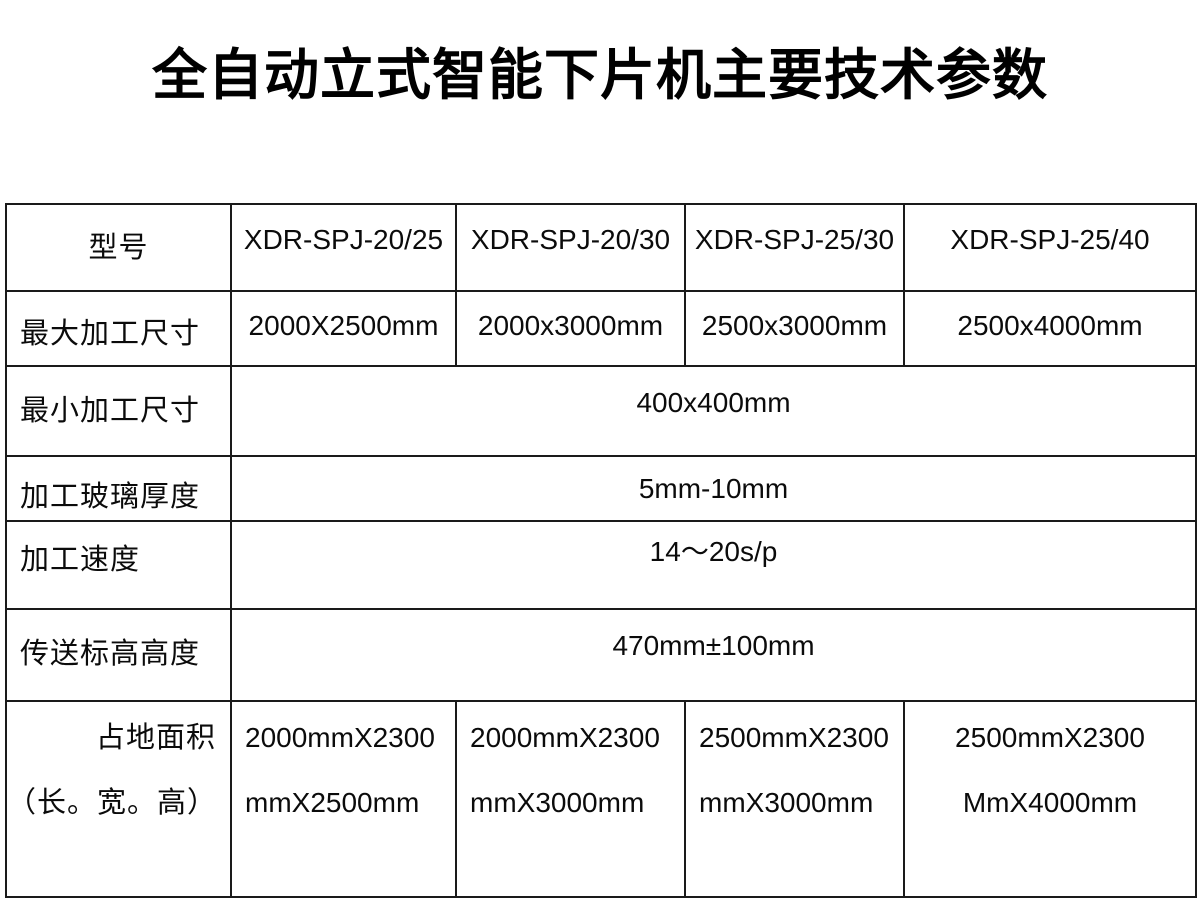 Image resolution: width=1200 pixels, height=902 pixels. Describe the element at coordinates (565, 737) in the screenshot. I see `footprint-value-2-line1: 2000mmX2300` at that location.